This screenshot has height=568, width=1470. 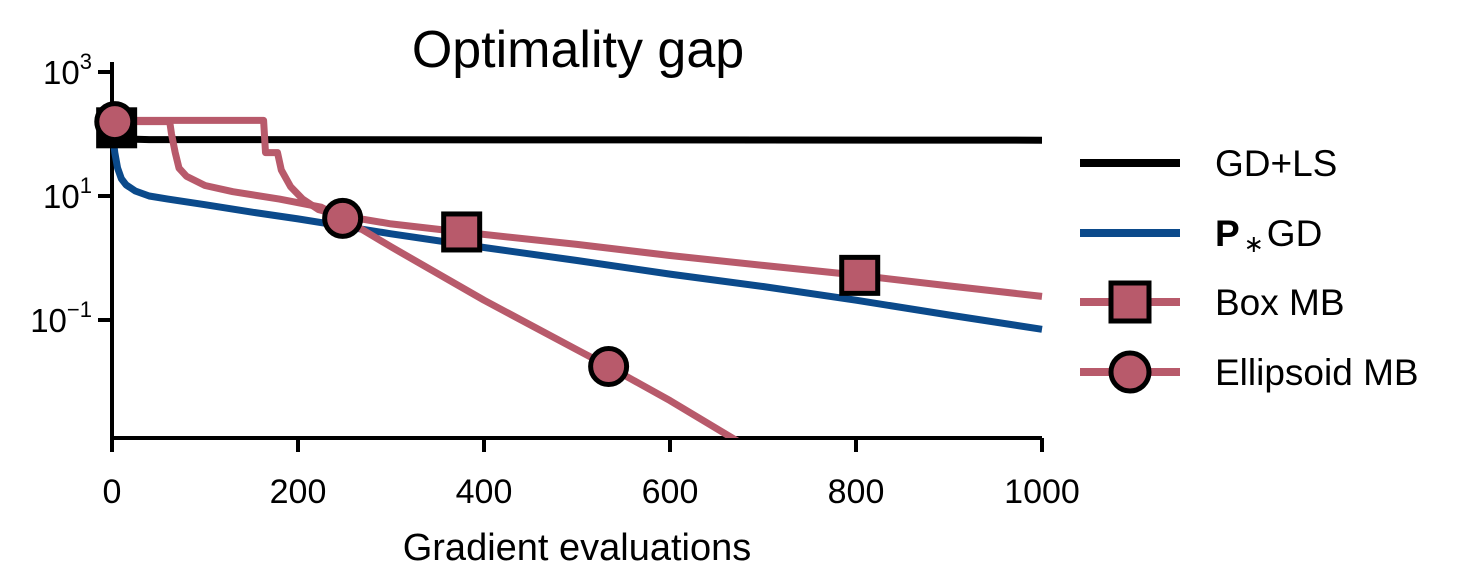 What do you see at coordinates (577, 547) in the screenshot?
I see `x-axis-label: Gradient evaluations` at bounding box center [577, 547].